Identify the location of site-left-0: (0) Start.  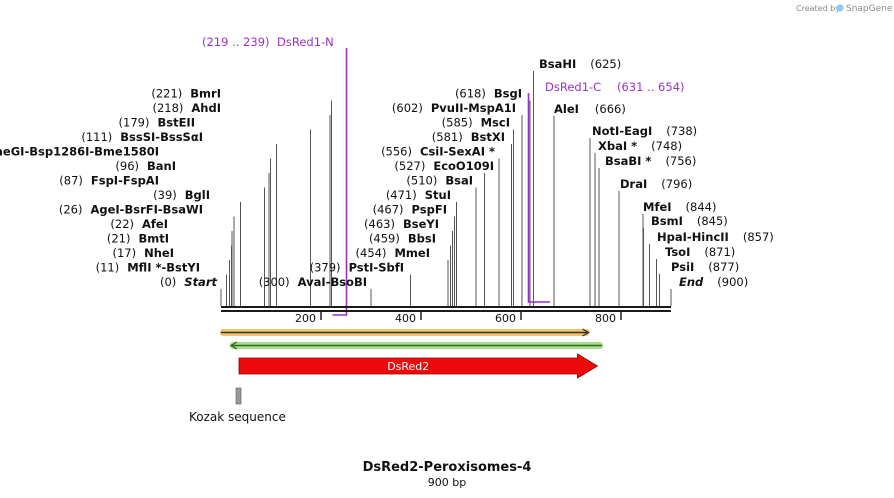
(189, 282).